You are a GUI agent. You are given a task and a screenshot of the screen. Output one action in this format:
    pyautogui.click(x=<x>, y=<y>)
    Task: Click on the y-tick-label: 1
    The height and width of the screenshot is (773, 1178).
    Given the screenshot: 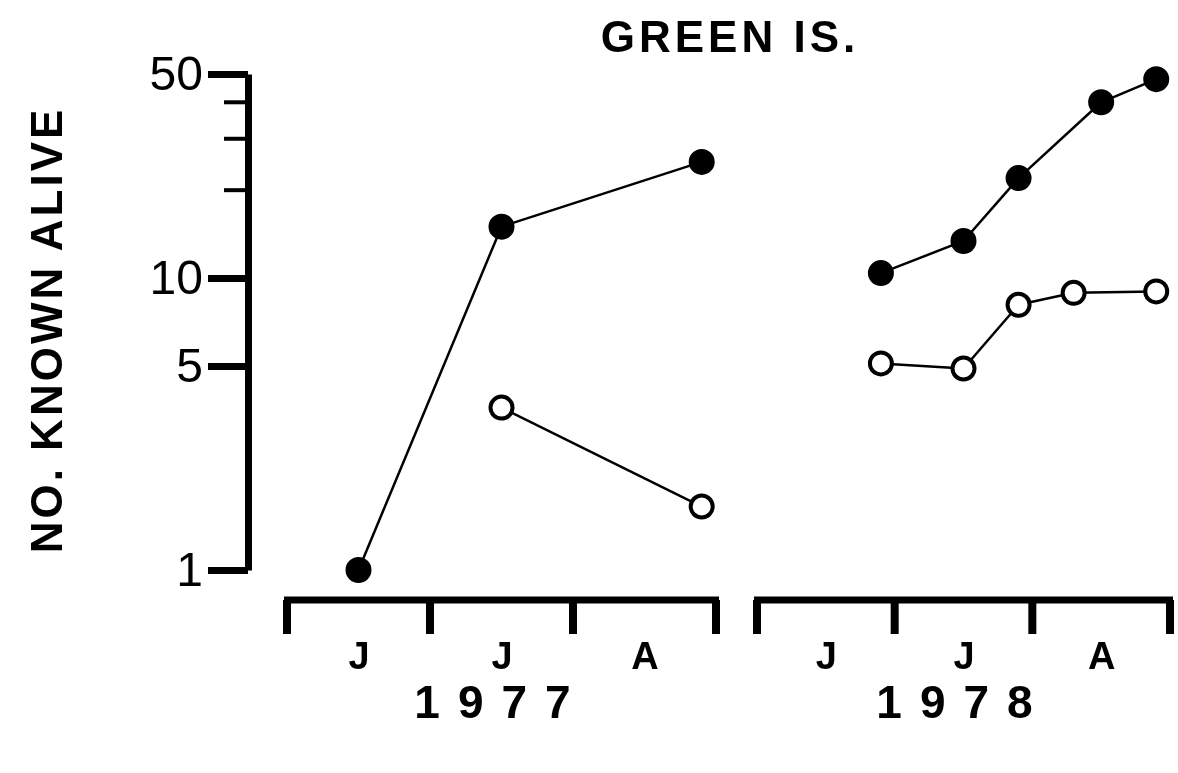 What is the action you would take?
    pyautogui.click(x=189, y=569)
    